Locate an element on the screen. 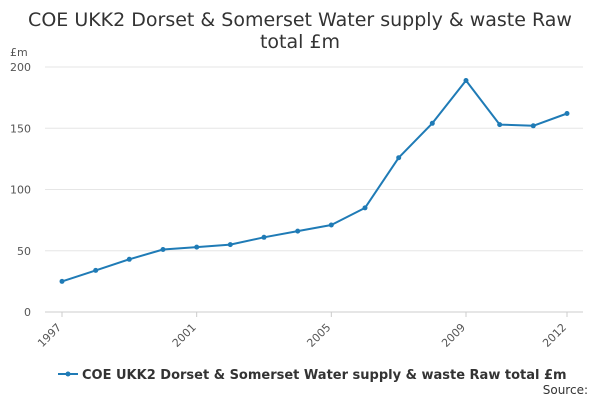 The height and width of the screenshot is (400, 600). data-point-2006 is located at coordinates (365, 208).